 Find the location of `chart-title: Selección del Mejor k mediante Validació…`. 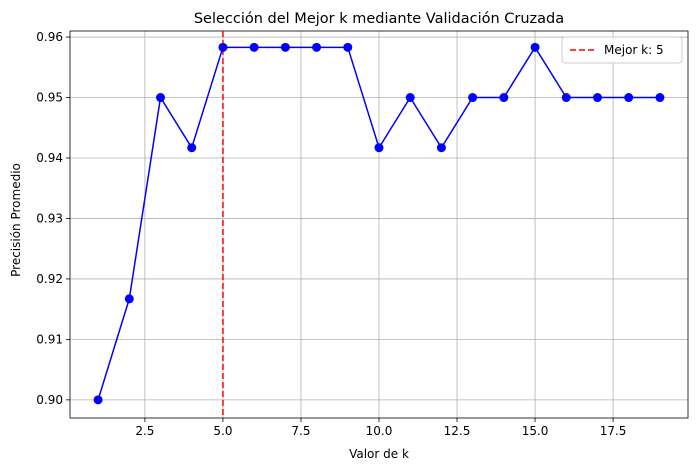

chart-title: Selección del Mejor k mediante Validació… is located at coordinates (379, 19).